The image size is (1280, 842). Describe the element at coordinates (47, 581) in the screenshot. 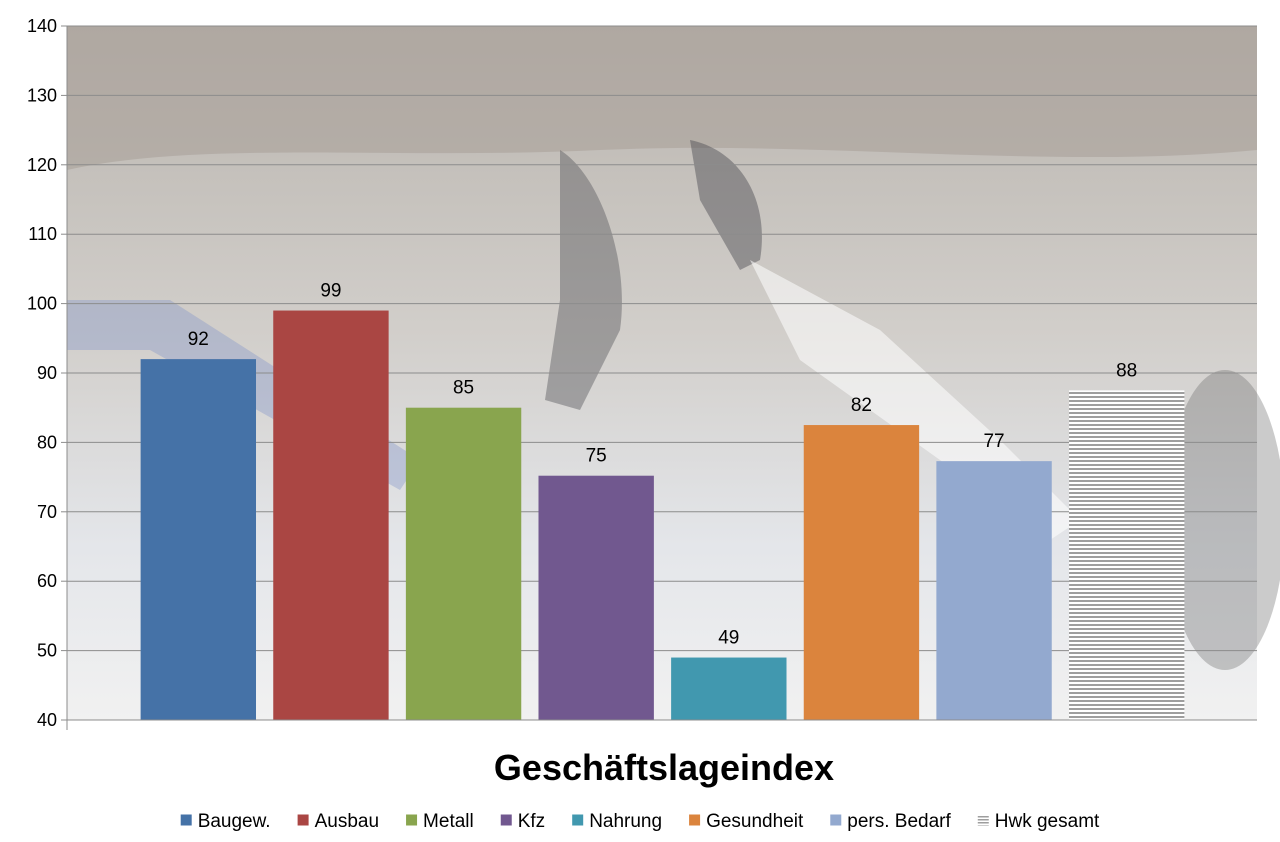

I see `y-tick-label: 60` at that location.